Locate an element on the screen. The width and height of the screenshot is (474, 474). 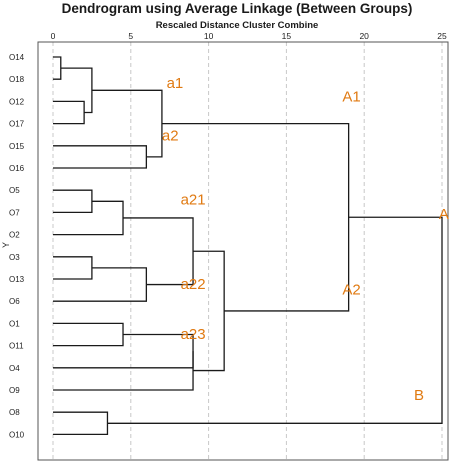
leaf-label: O11 is located at coordinates (16, 346).